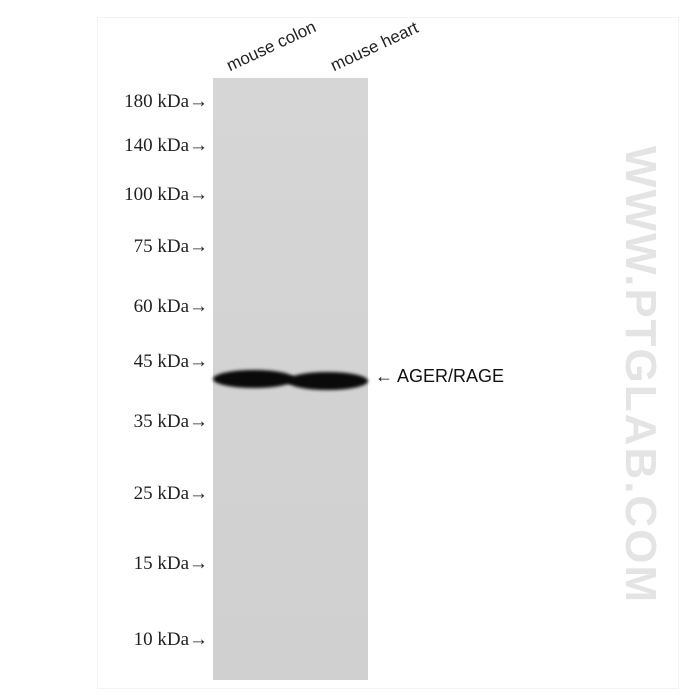 This screenshot has height=700, width=700. Describe the element at coordinates (170, 493) in the screenshot. I see `marker-25: 25 kDa→` at that location.